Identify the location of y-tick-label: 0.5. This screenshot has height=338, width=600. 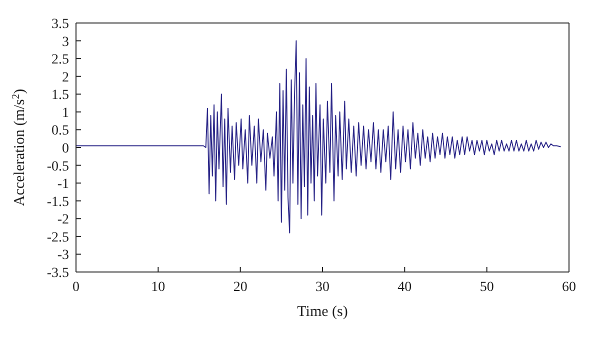
(60, 131).